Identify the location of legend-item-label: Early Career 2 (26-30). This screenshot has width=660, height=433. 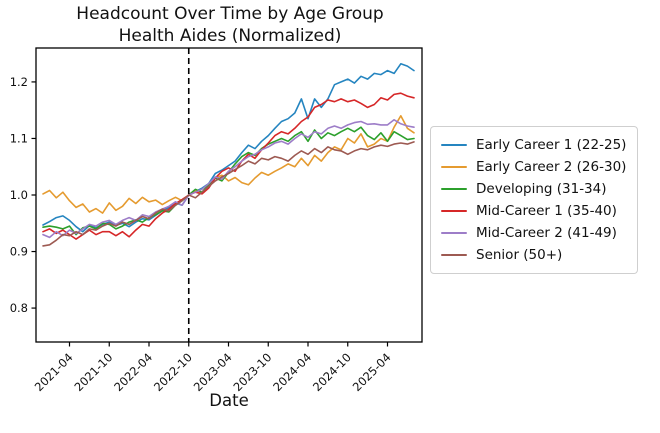
(551, 167).